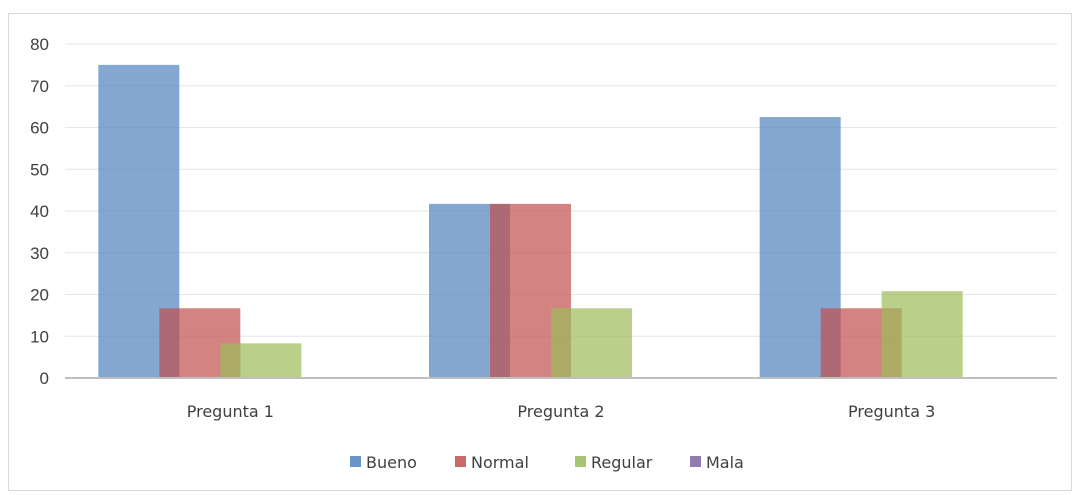 The height and width of the screenshot is (495, 1076). I want to click on legend-swatch-normal, so click(460, 461).